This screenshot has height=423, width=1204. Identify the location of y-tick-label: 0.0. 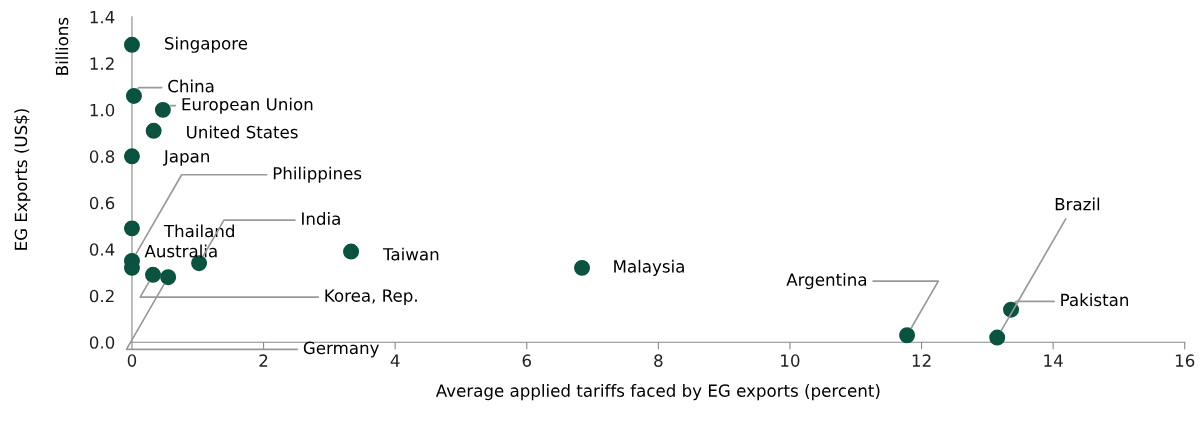
(102, 342).